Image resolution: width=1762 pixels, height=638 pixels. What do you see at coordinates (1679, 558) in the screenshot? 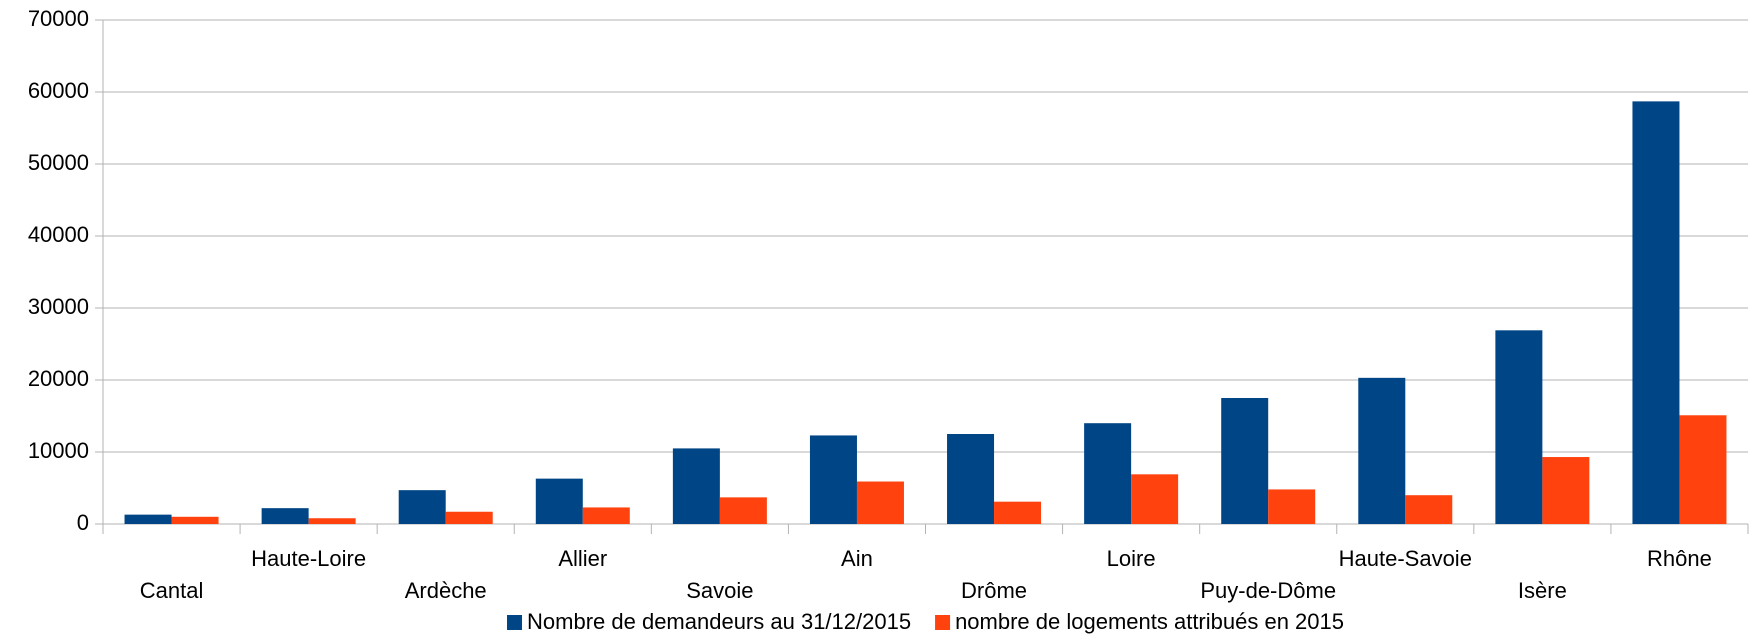
I see `x-tick-label: Rhône` at bounding box center [1679, 558].